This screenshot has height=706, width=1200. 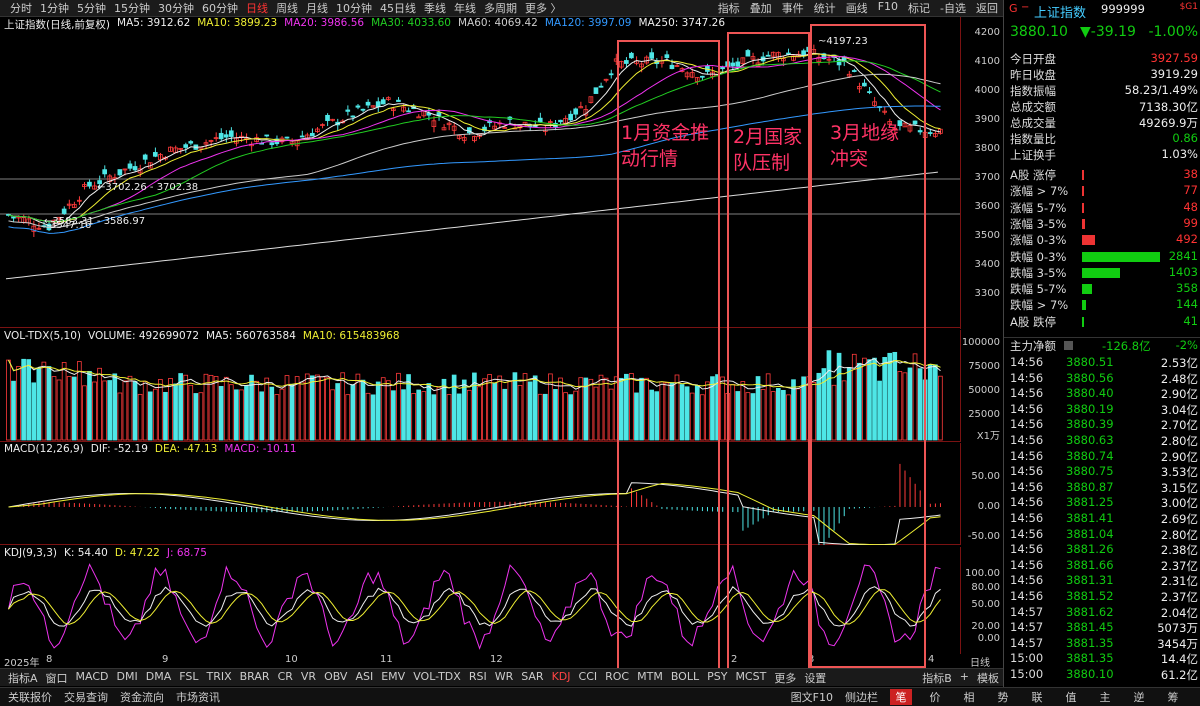 I want to click on side-icon: 价, so click(x=935, y=697).